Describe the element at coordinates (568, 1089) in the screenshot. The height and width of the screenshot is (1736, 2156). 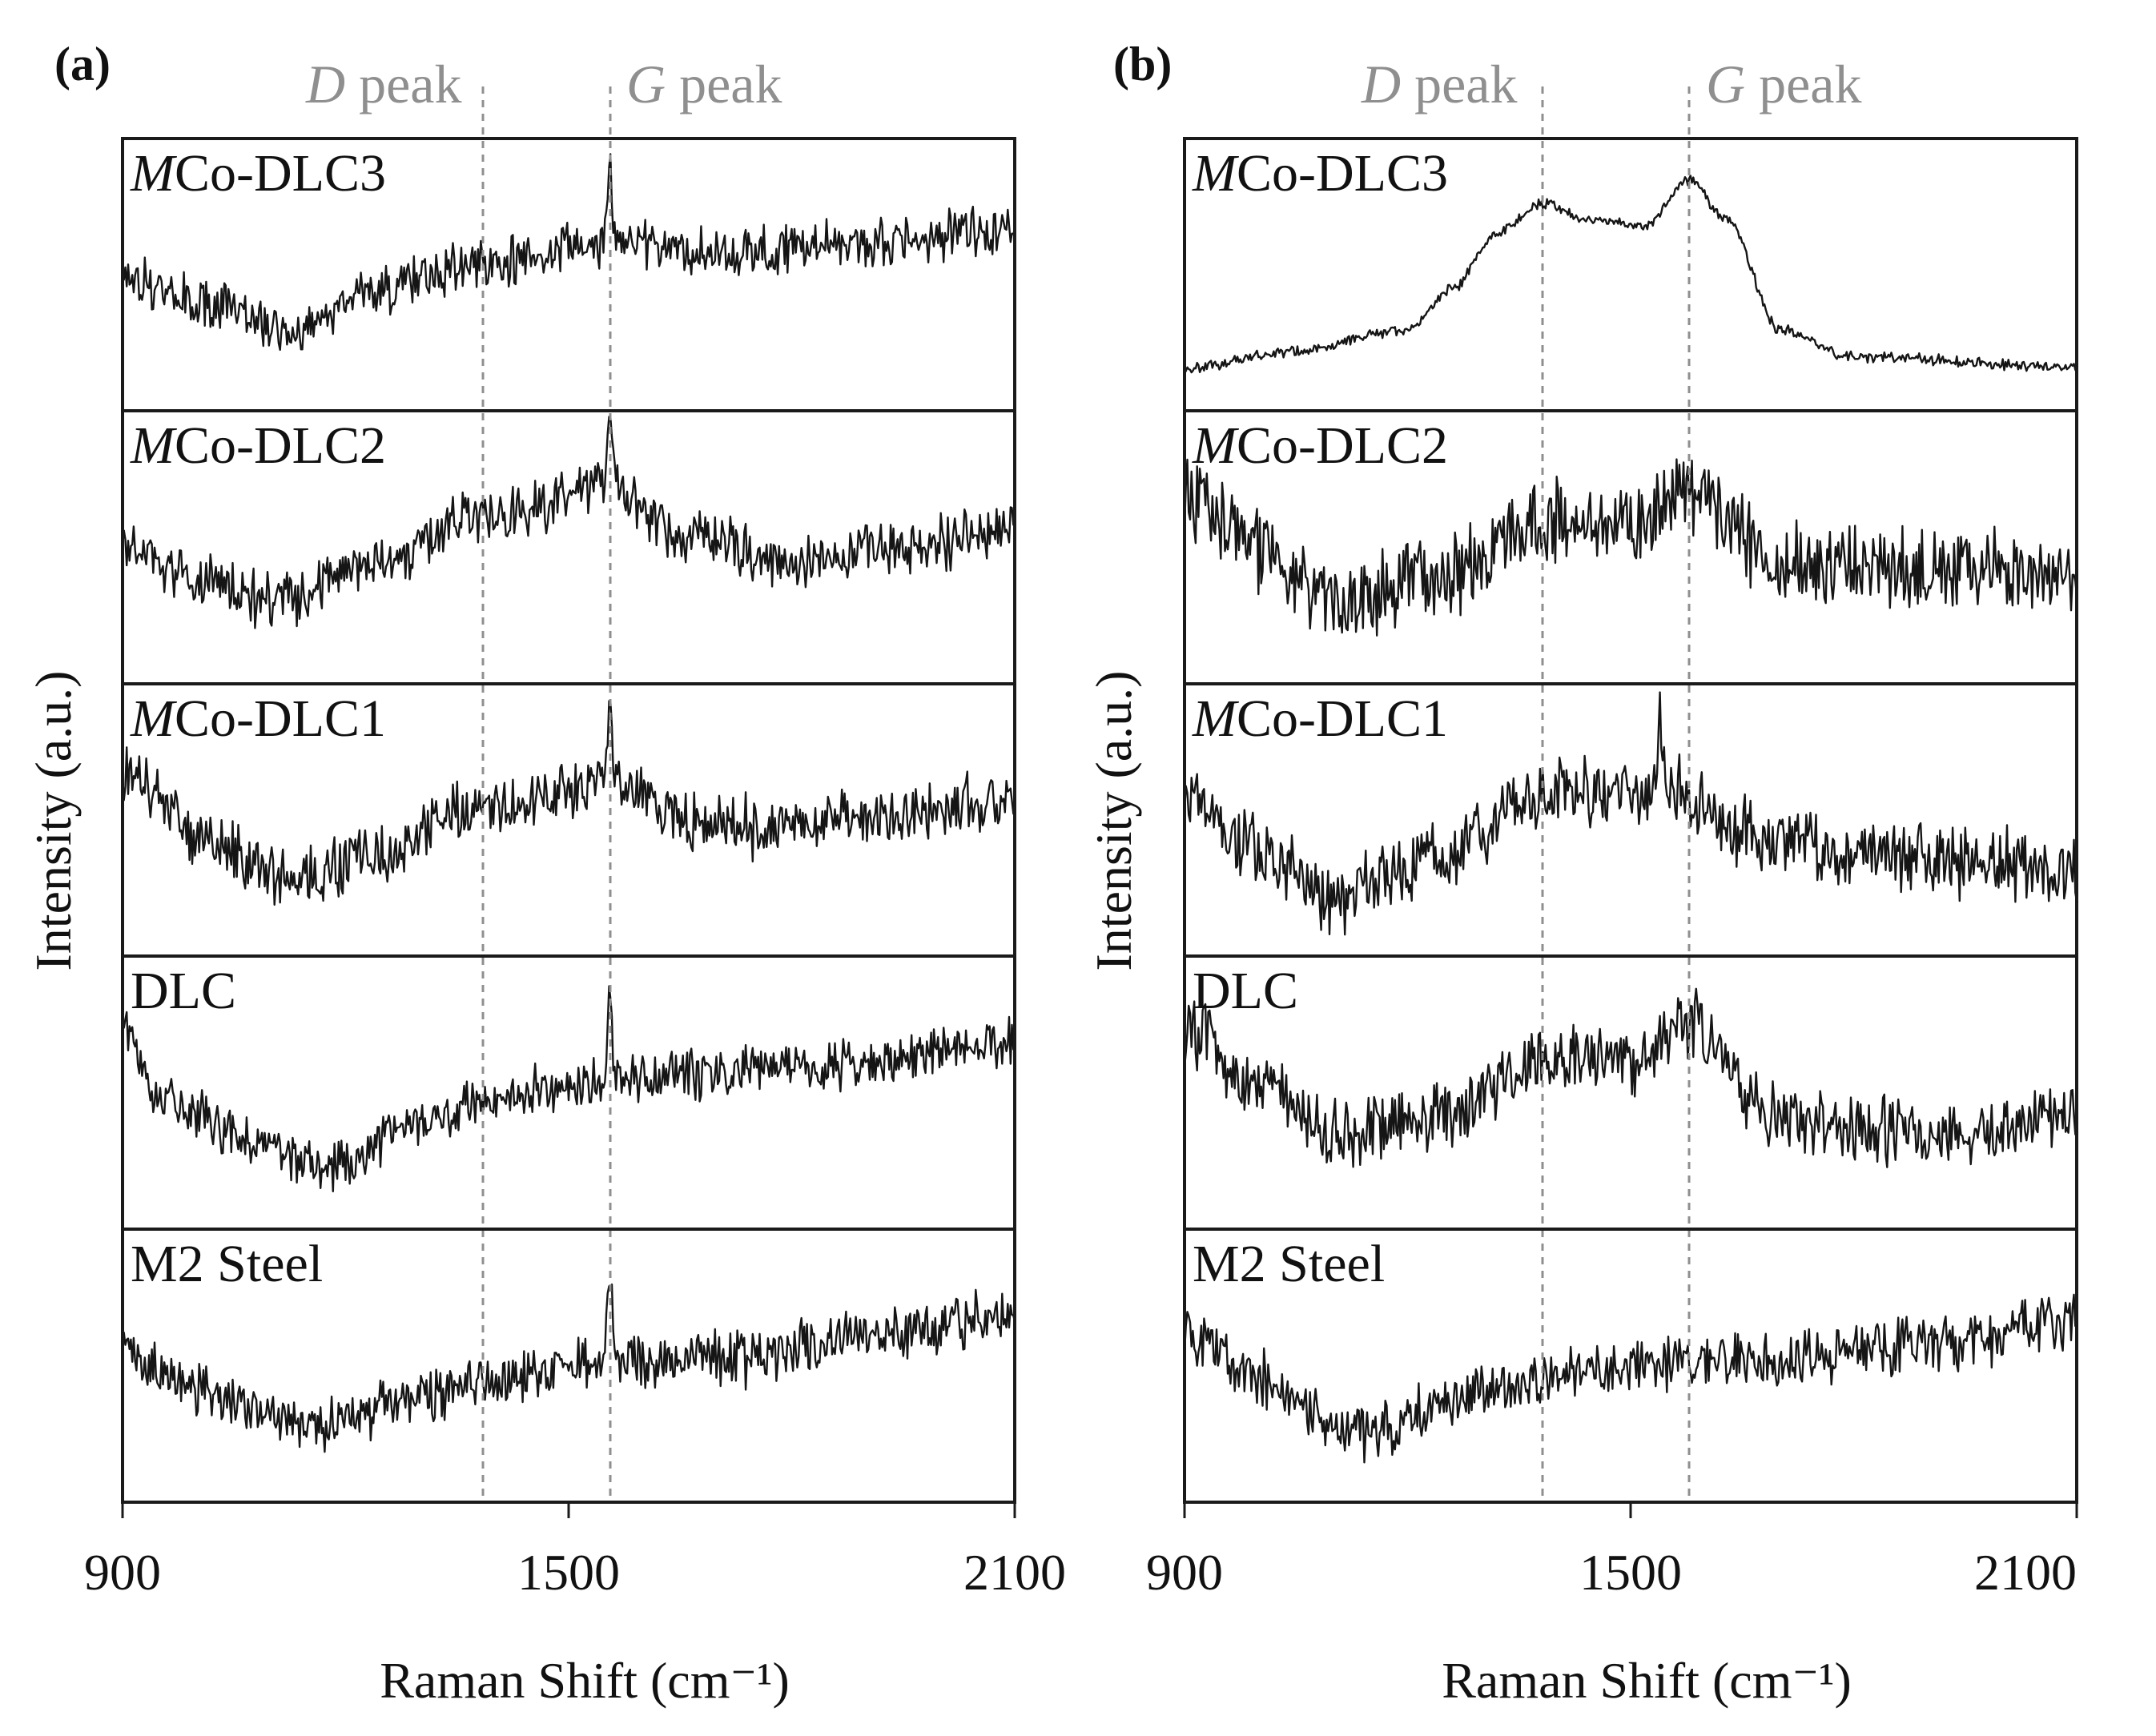
I see `panel-a-trace-dlc` at that location.